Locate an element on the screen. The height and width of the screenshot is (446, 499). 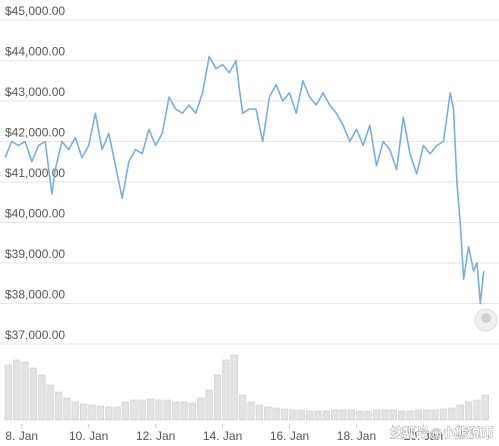
y-tick-label: $38,000.00 is located at coordinates (35, 295).